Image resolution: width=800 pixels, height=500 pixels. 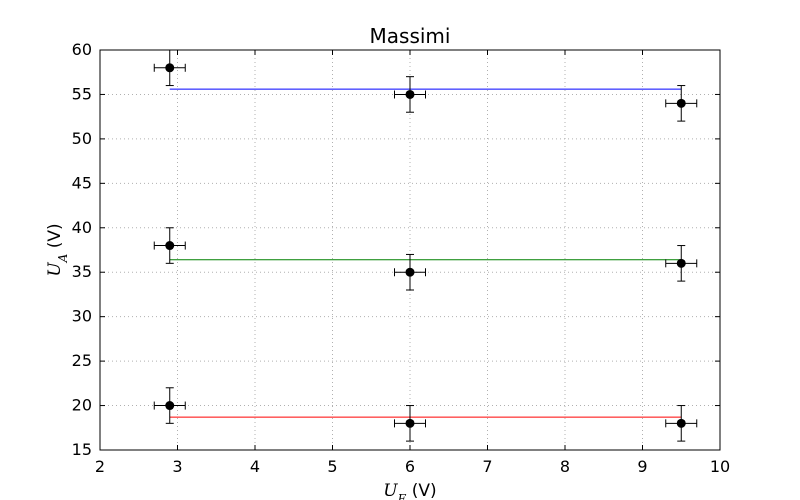 I want to click on y-tick-label: 15, so click(x=82, y=449).